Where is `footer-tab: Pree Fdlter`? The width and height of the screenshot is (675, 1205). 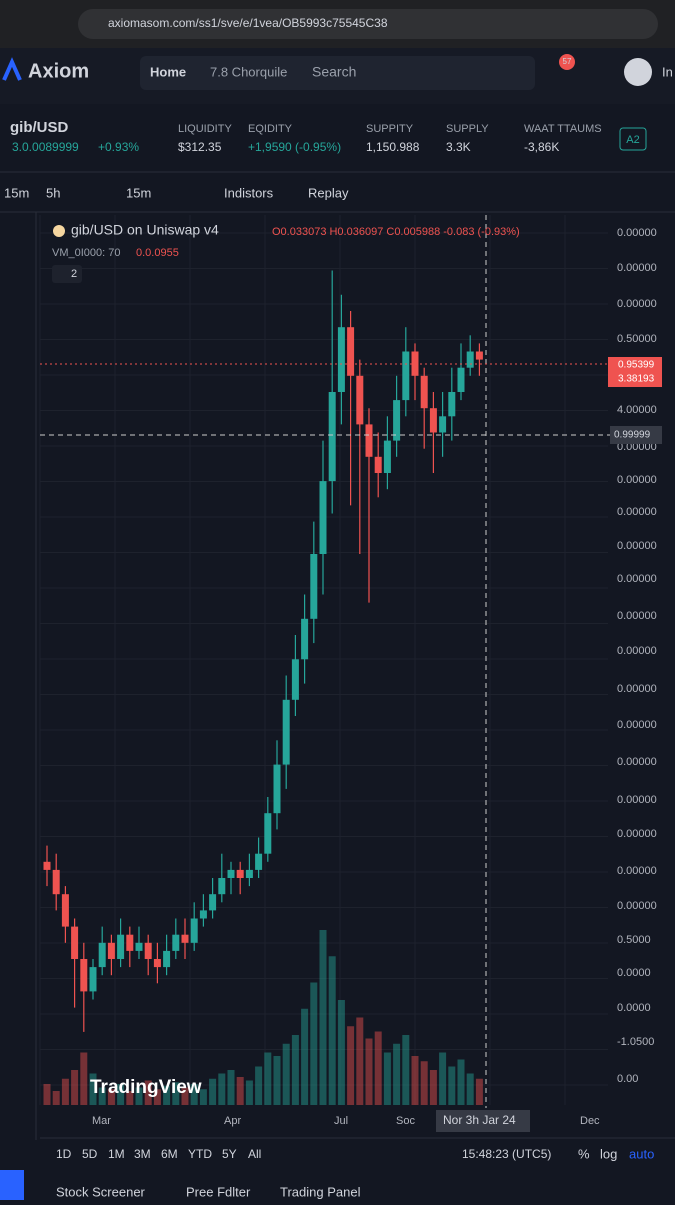
footer-tab: Pree Fdlter is located at coordinates (218, 1191).